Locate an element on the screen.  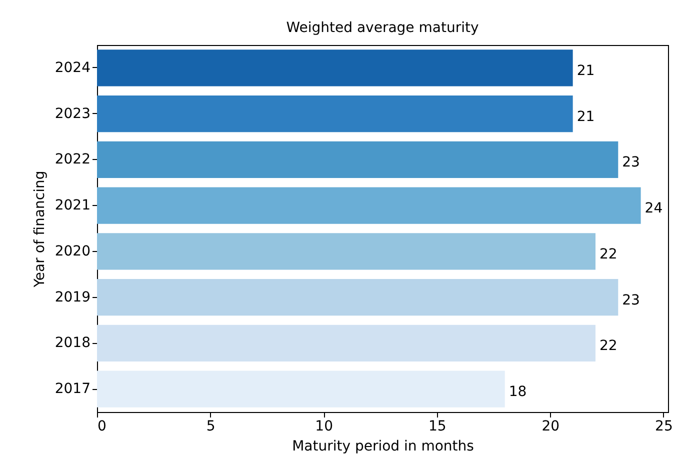
y-tick-label: 2017 is located at coordinates (72, 389).